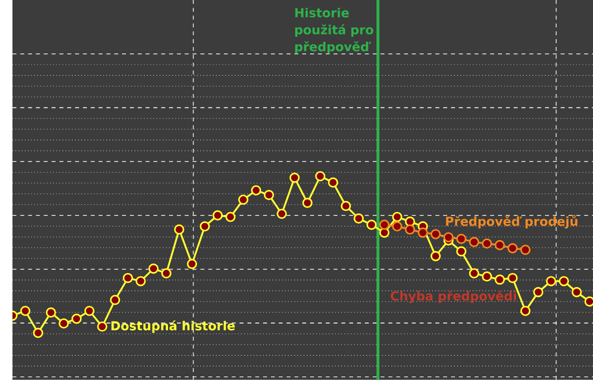 Image resolution: width=593 pixels, height=380 pixels. What do you see at coordinates (453, 297) in the screenshot?
I see `annotation: Chyba předpovědi` at bounding box center [453, 297].